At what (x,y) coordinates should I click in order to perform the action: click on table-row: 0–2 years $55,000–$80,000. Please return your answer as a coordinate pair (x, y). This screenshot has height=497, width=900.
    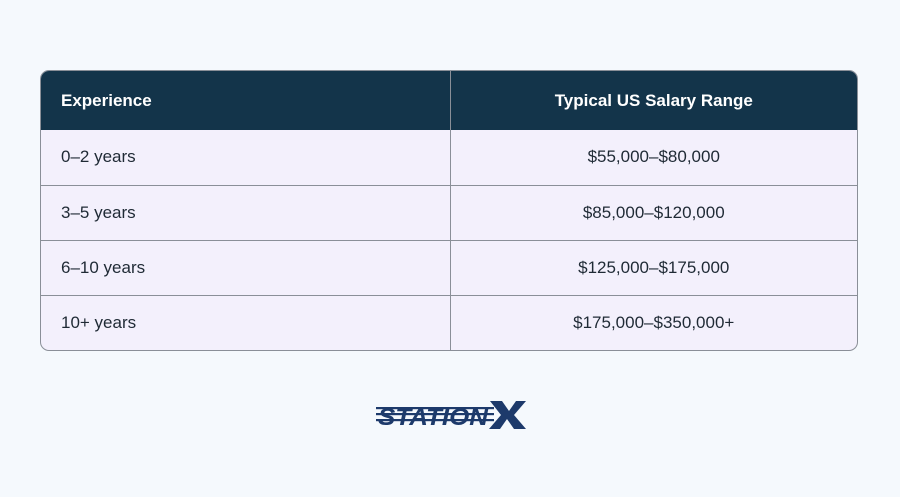
    Looking at the image, I should click on (449, 157).